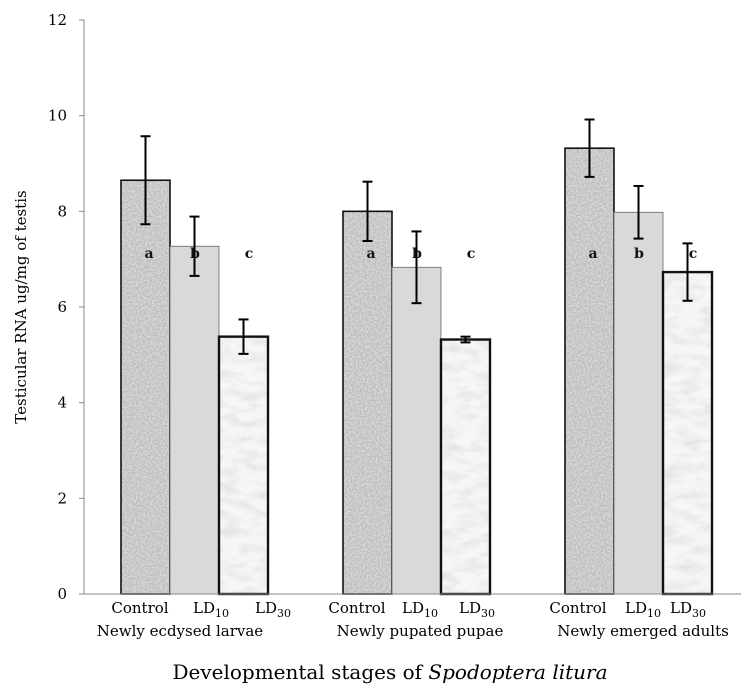 This screenshot has width=742, height=686. I want to click on x-axis-title-prefix: Developmental stages of, so click(300, 672).